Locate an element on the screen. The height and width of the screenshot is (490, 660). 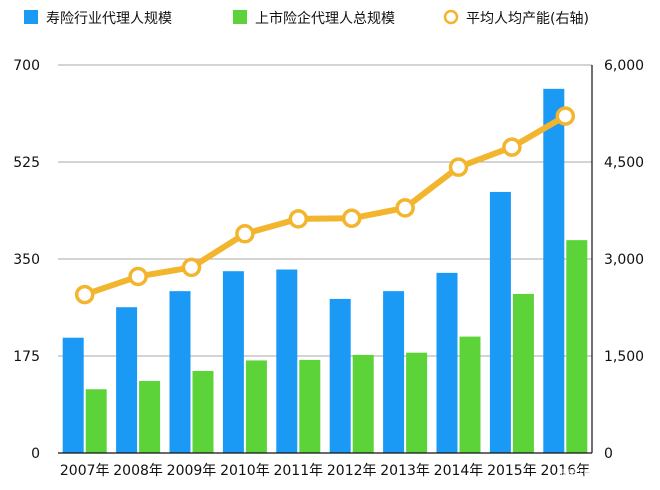
x-tick-label: 2016年 is located at coordinates (565, 471).